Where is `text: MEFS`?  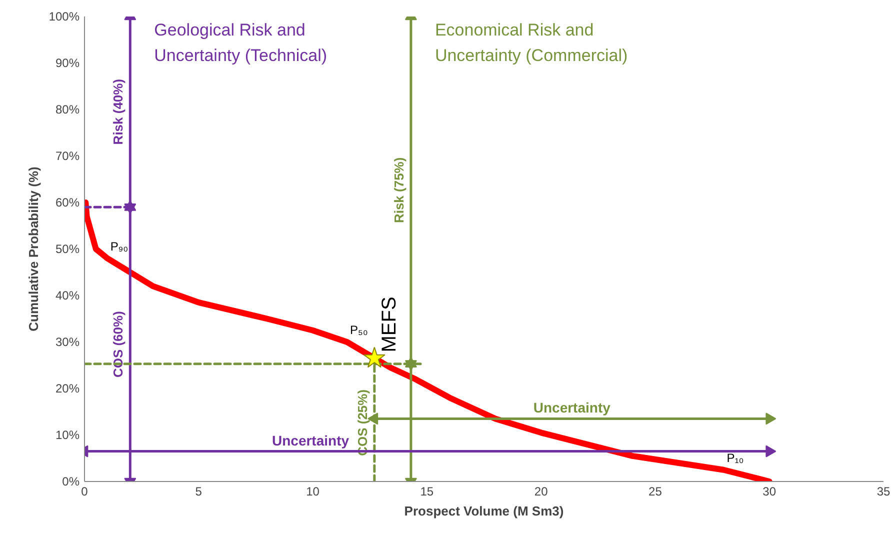
text: MEFS is located at coordinates (389, 324).